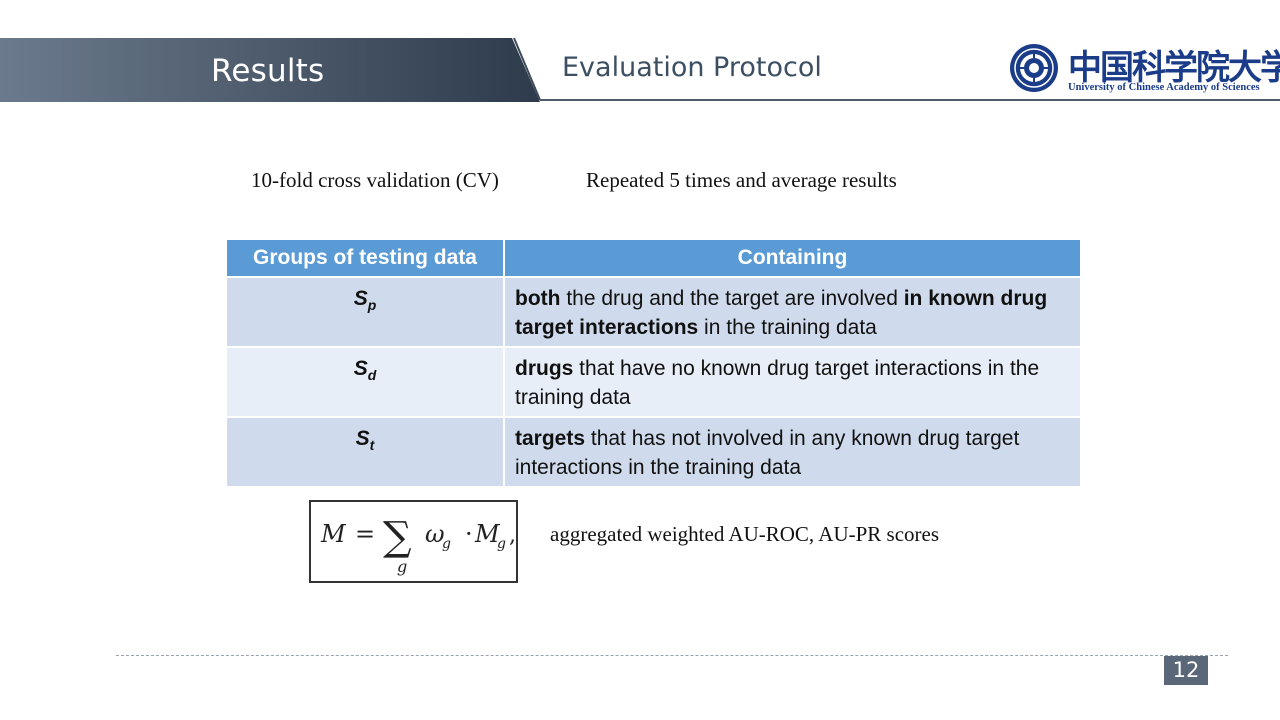 Image resolution: width=1280 pixels, height=720 pixels. Describe the element at coordinates (435, 534) in the screenshot. I see `formula-weight: ω` at that location.